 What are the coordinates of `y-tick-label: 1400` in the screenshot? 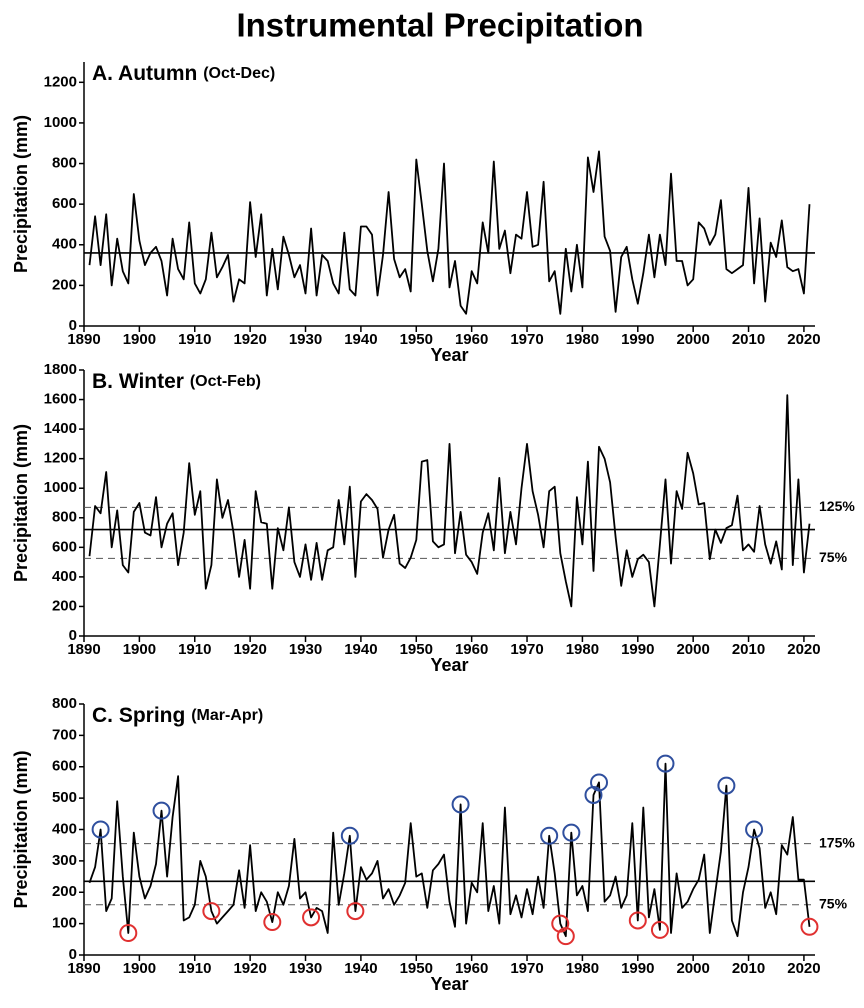 It's located at (60, 428).